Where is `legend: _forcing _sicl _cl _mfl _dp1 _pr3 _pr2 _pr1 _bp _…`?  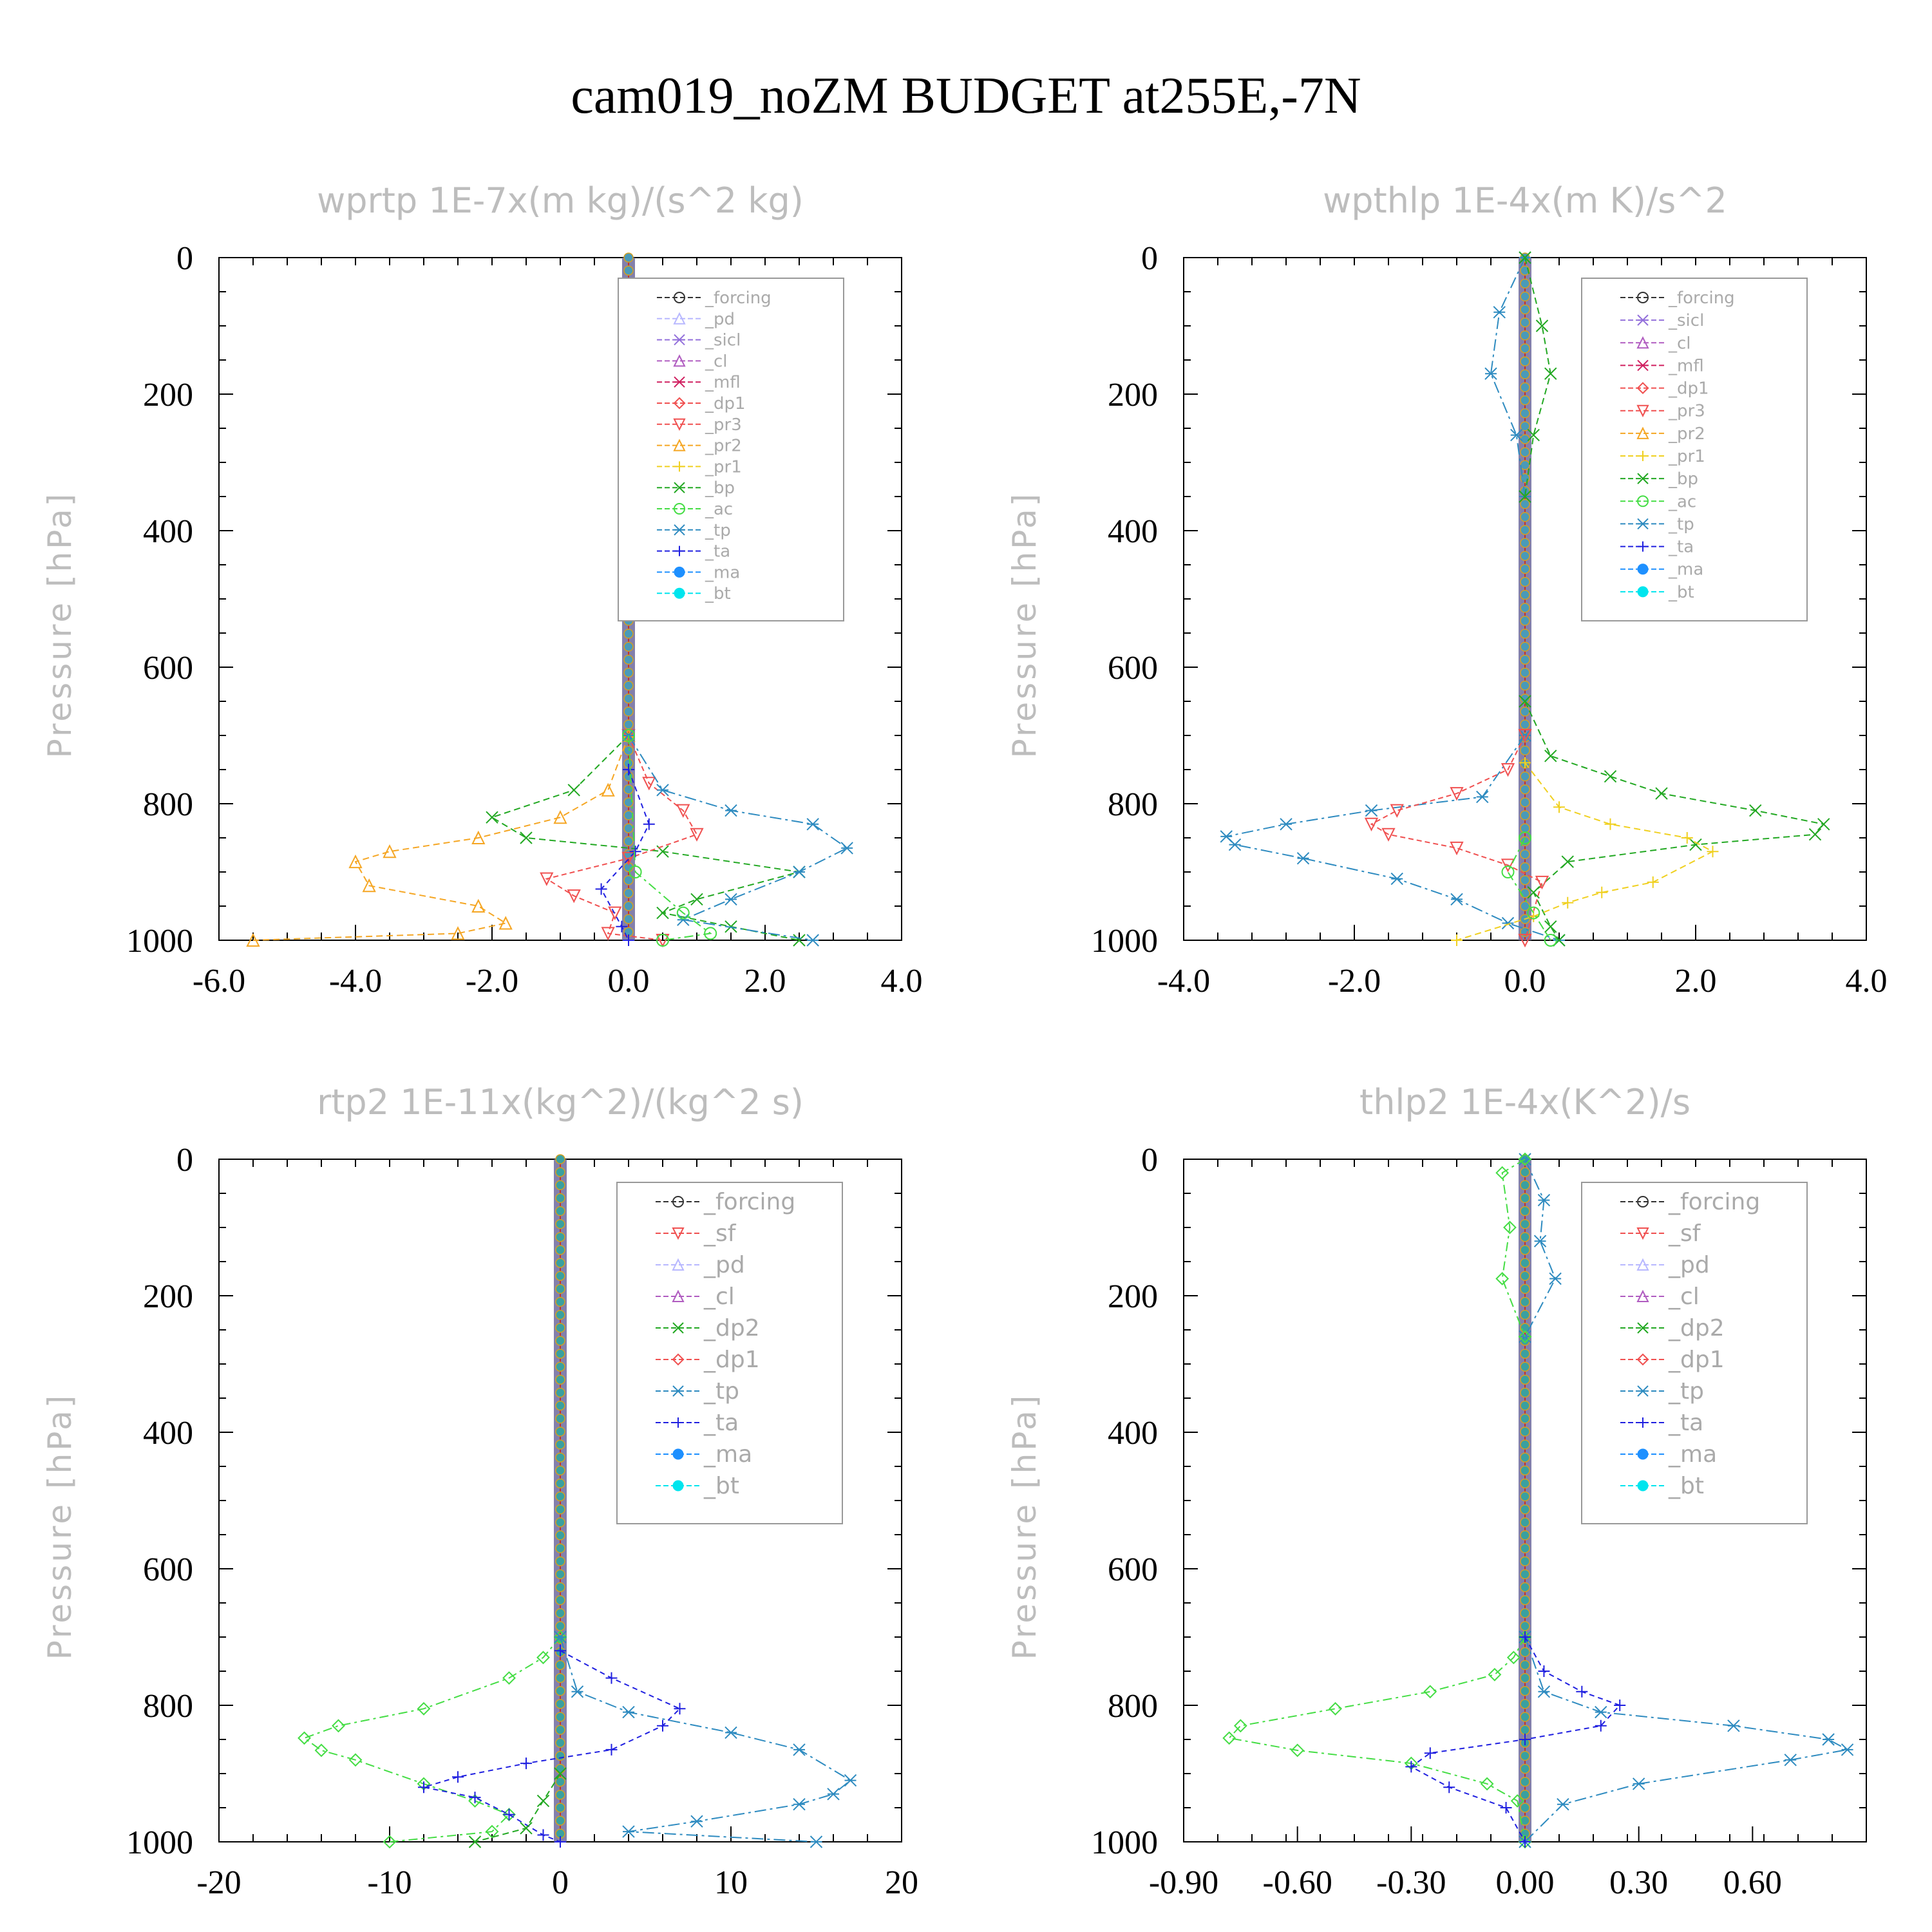 legend: _forcing _sicl _cl _mfl _dp1 _pr3 _pr2 _pr1 _bp _… is located at coordinates (1694, 449).